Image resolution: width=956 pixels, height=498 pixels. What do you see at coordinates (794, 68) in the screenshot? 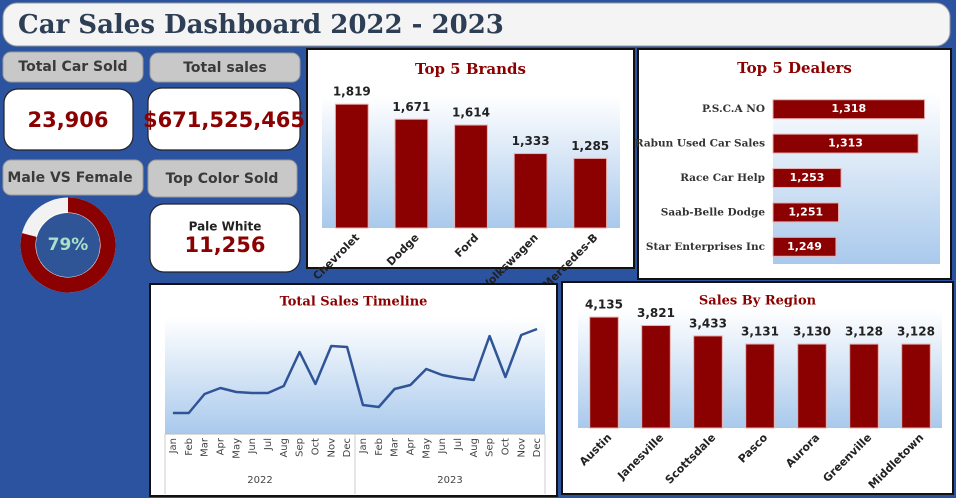
I see `chart-title: Top 5 Dealers` at bounding box center [794, 68].